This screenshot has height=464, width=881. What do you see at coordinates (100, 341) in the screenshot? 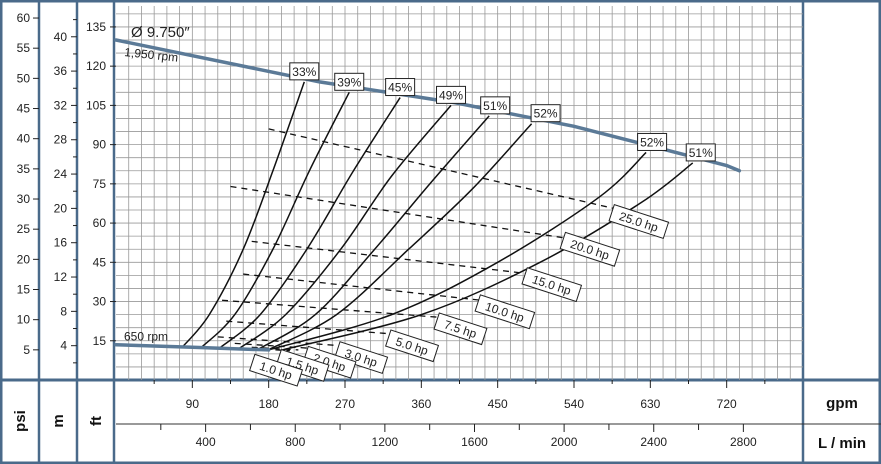
I see `ft-tick-label: 15` at bounding box center [100, 341].